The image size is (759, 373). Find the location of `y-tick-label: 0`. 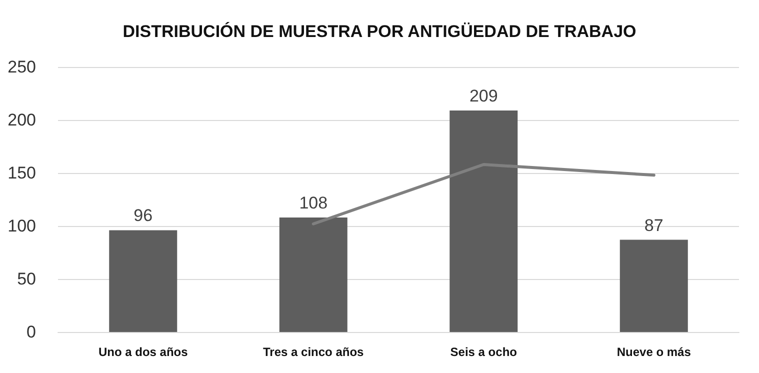

y-tick-label: 0 is located at coordinates (31, 332).